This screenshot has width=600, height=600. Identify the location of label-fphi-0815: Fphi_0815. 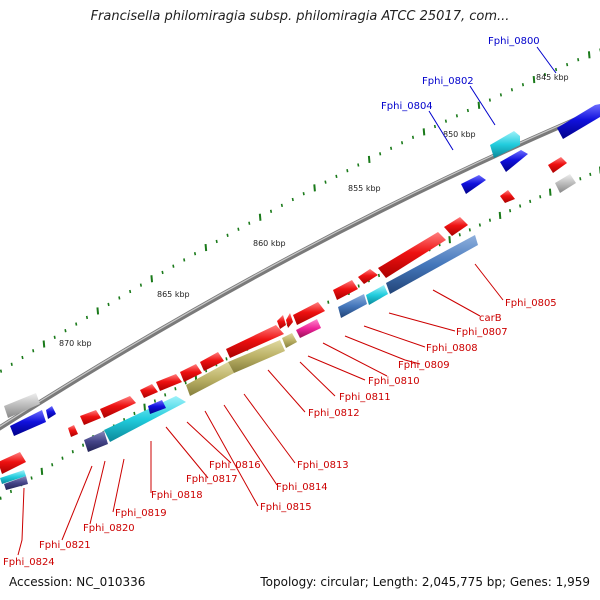
(286, 507).